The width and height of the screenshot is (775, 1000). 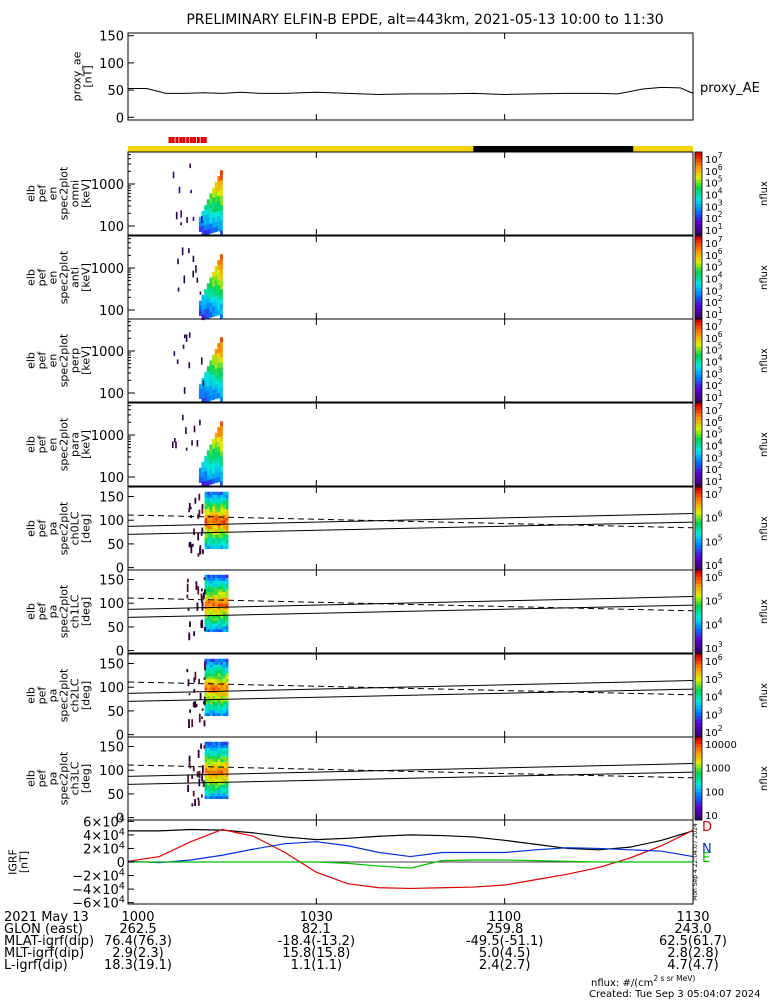 I want to click on footer-row-value: 15.8(15.8), so click(x=316, y=953).